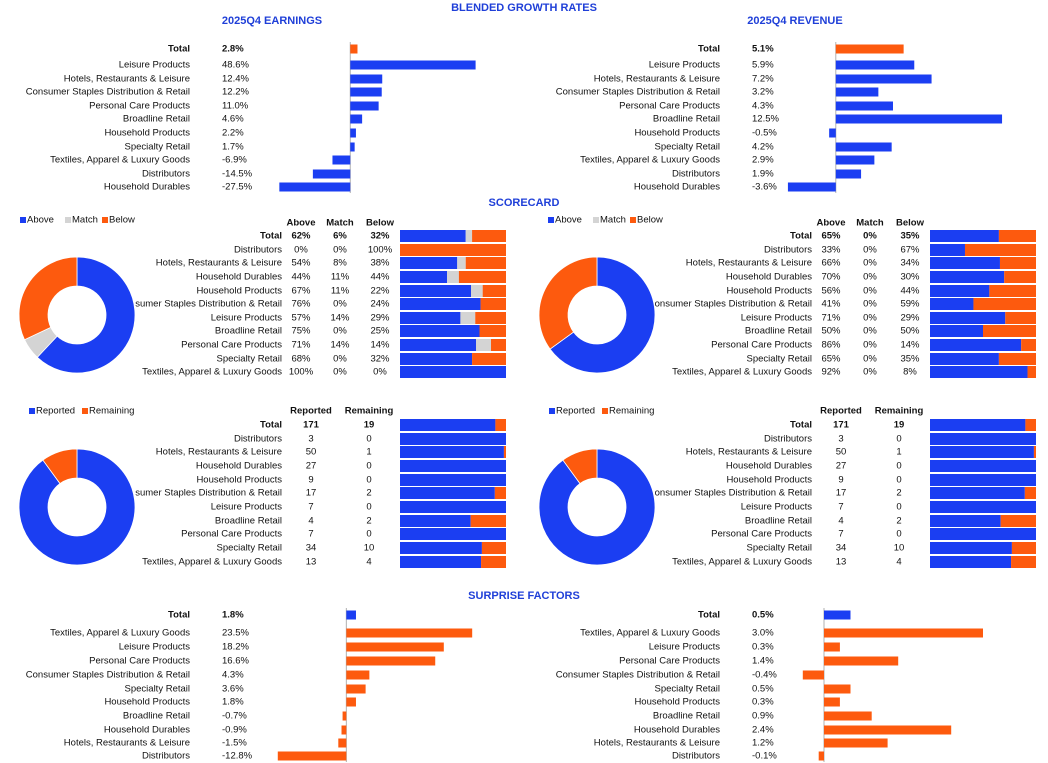  I want to click on value-label: 14%, so click(340, 318).